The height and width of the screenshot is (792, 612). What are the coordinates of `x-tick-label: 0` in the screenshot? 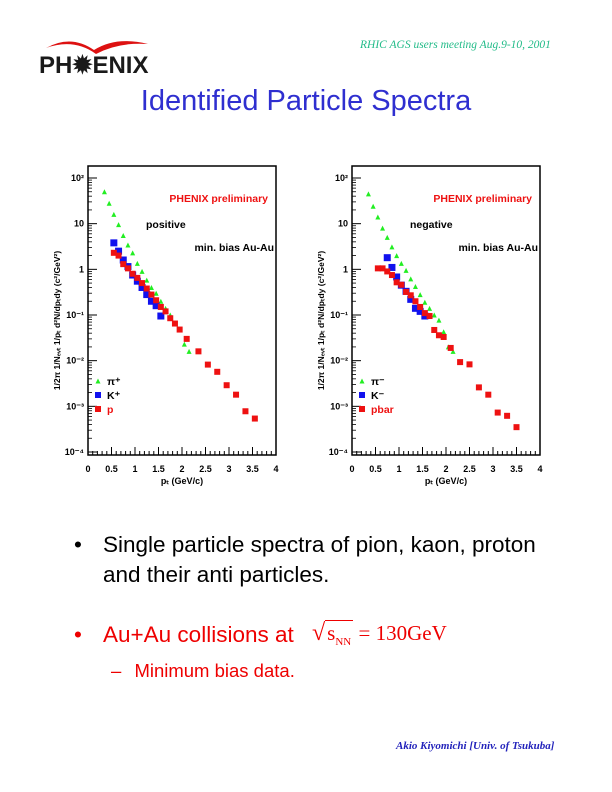 It's located at (351, 469).